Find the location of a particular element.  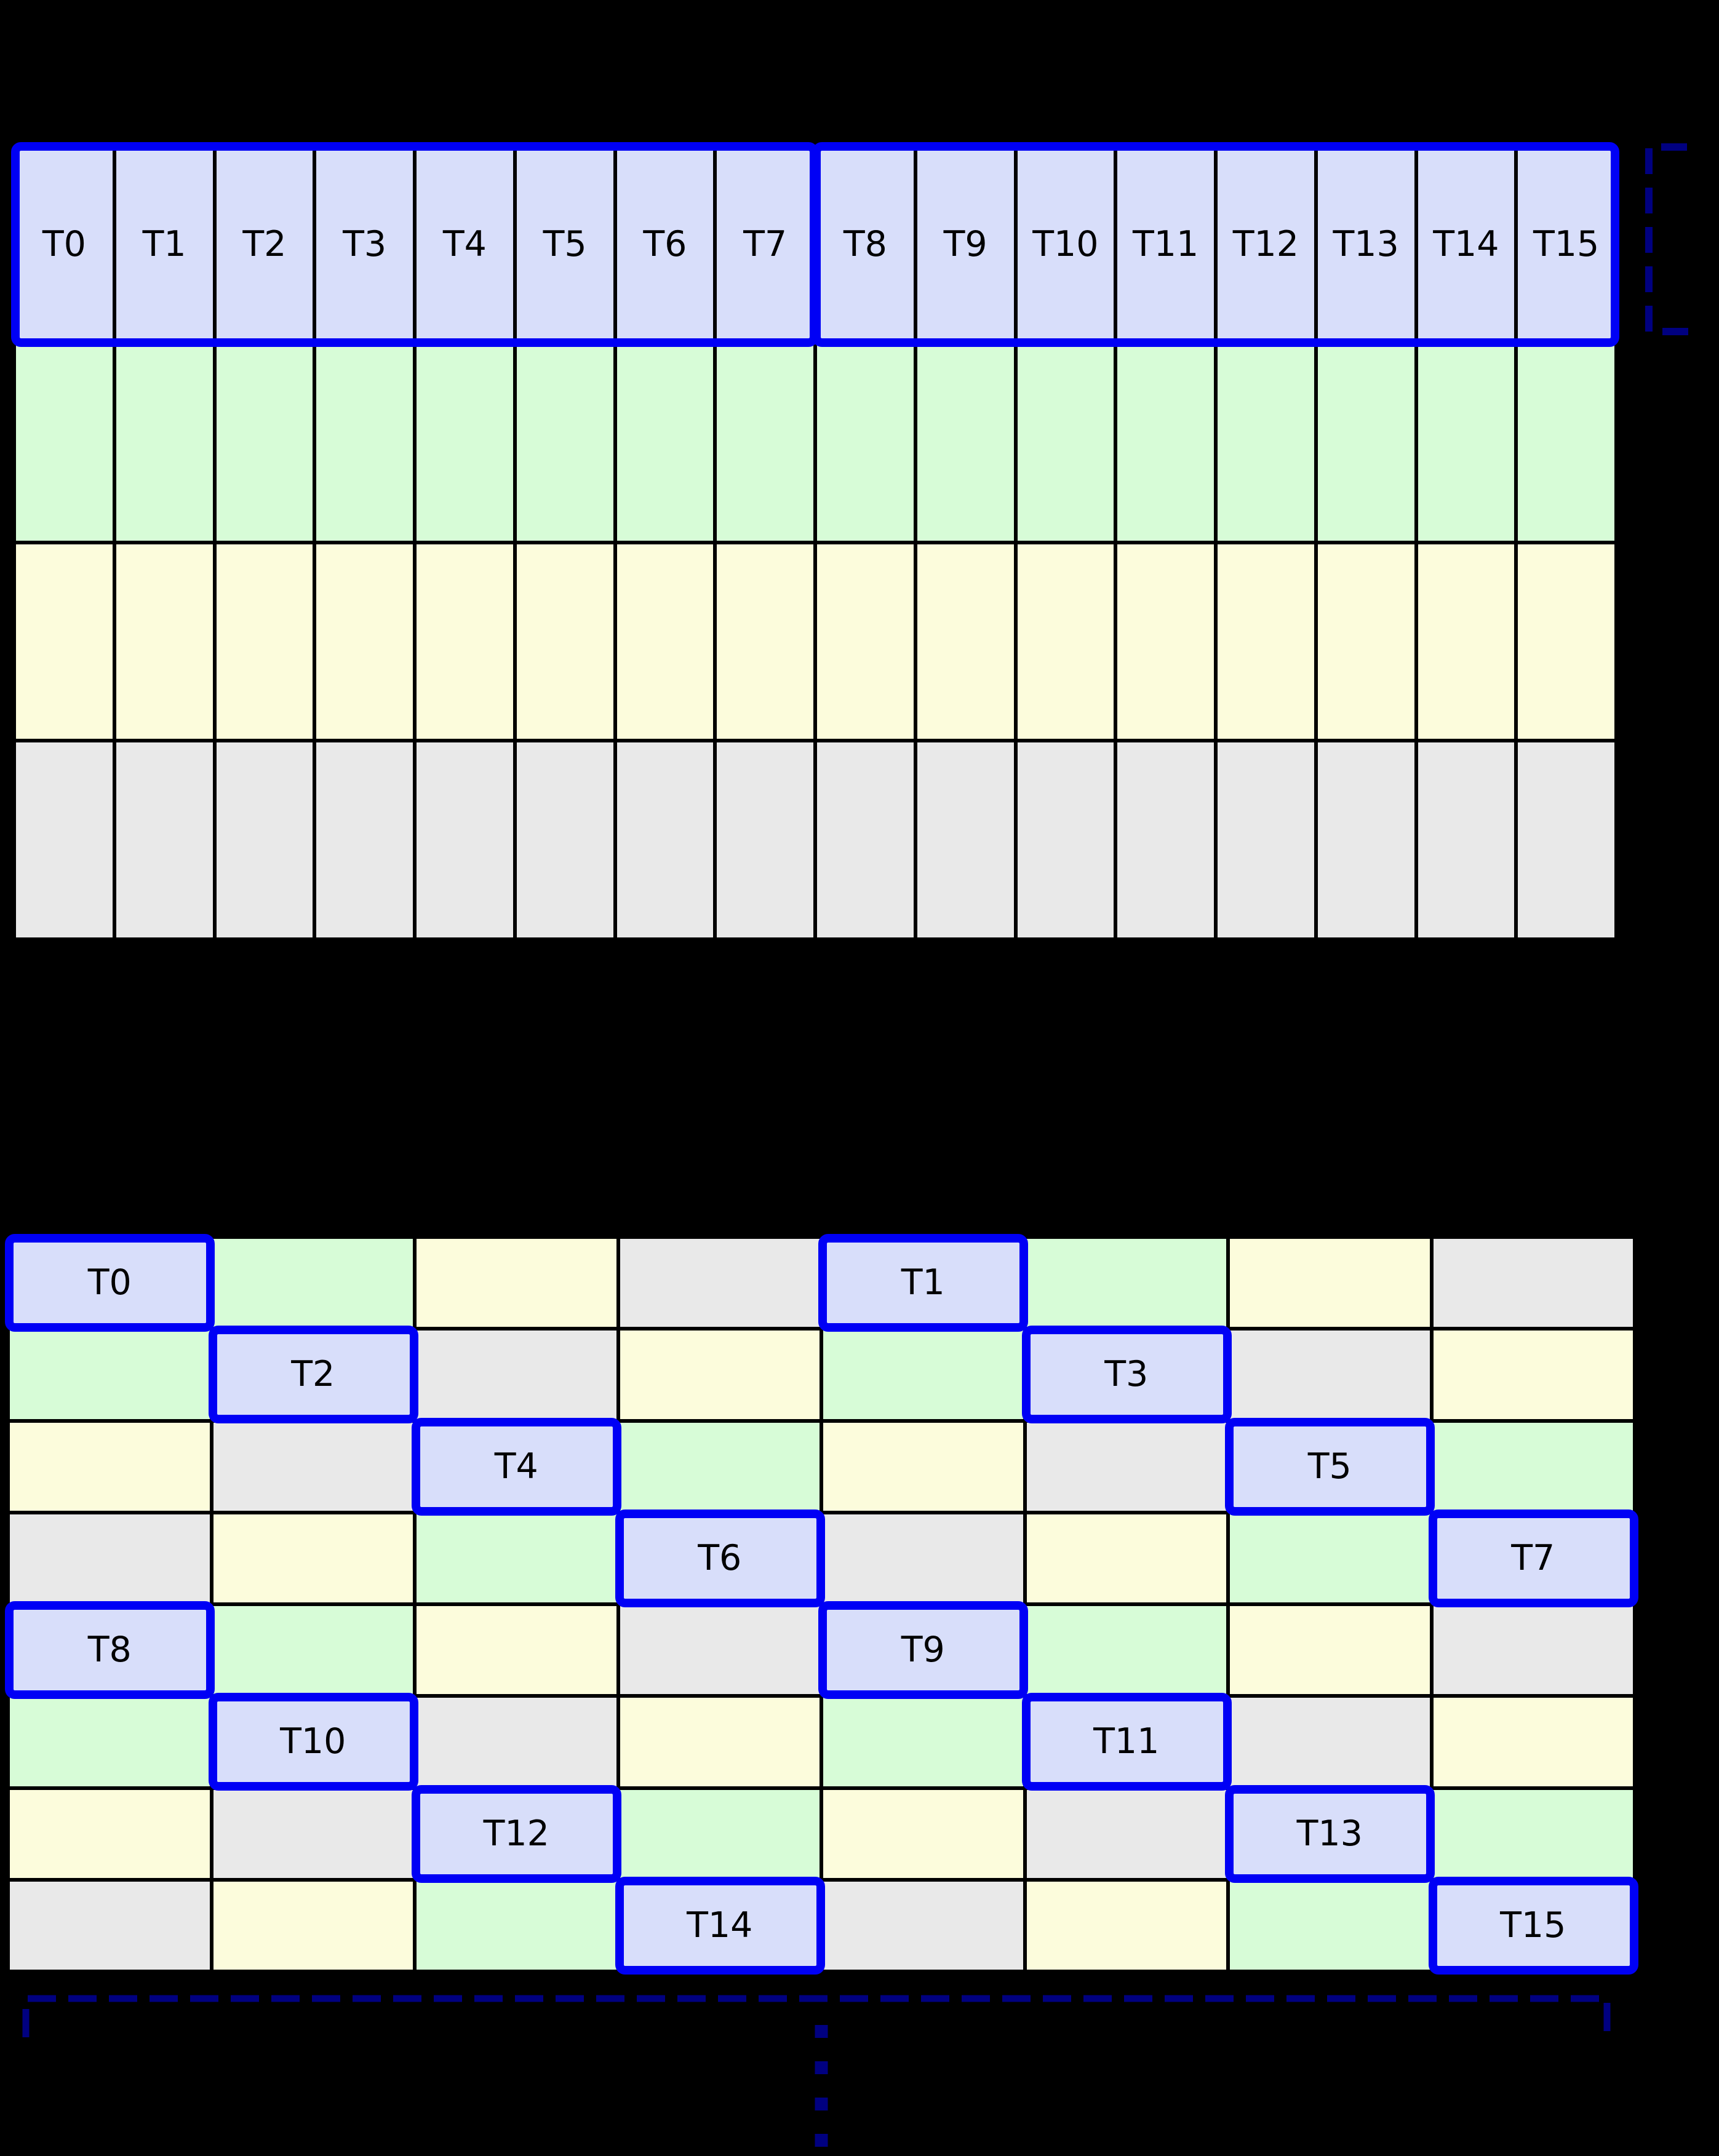

thread-label: T7 is located at coordinates (765, 244).